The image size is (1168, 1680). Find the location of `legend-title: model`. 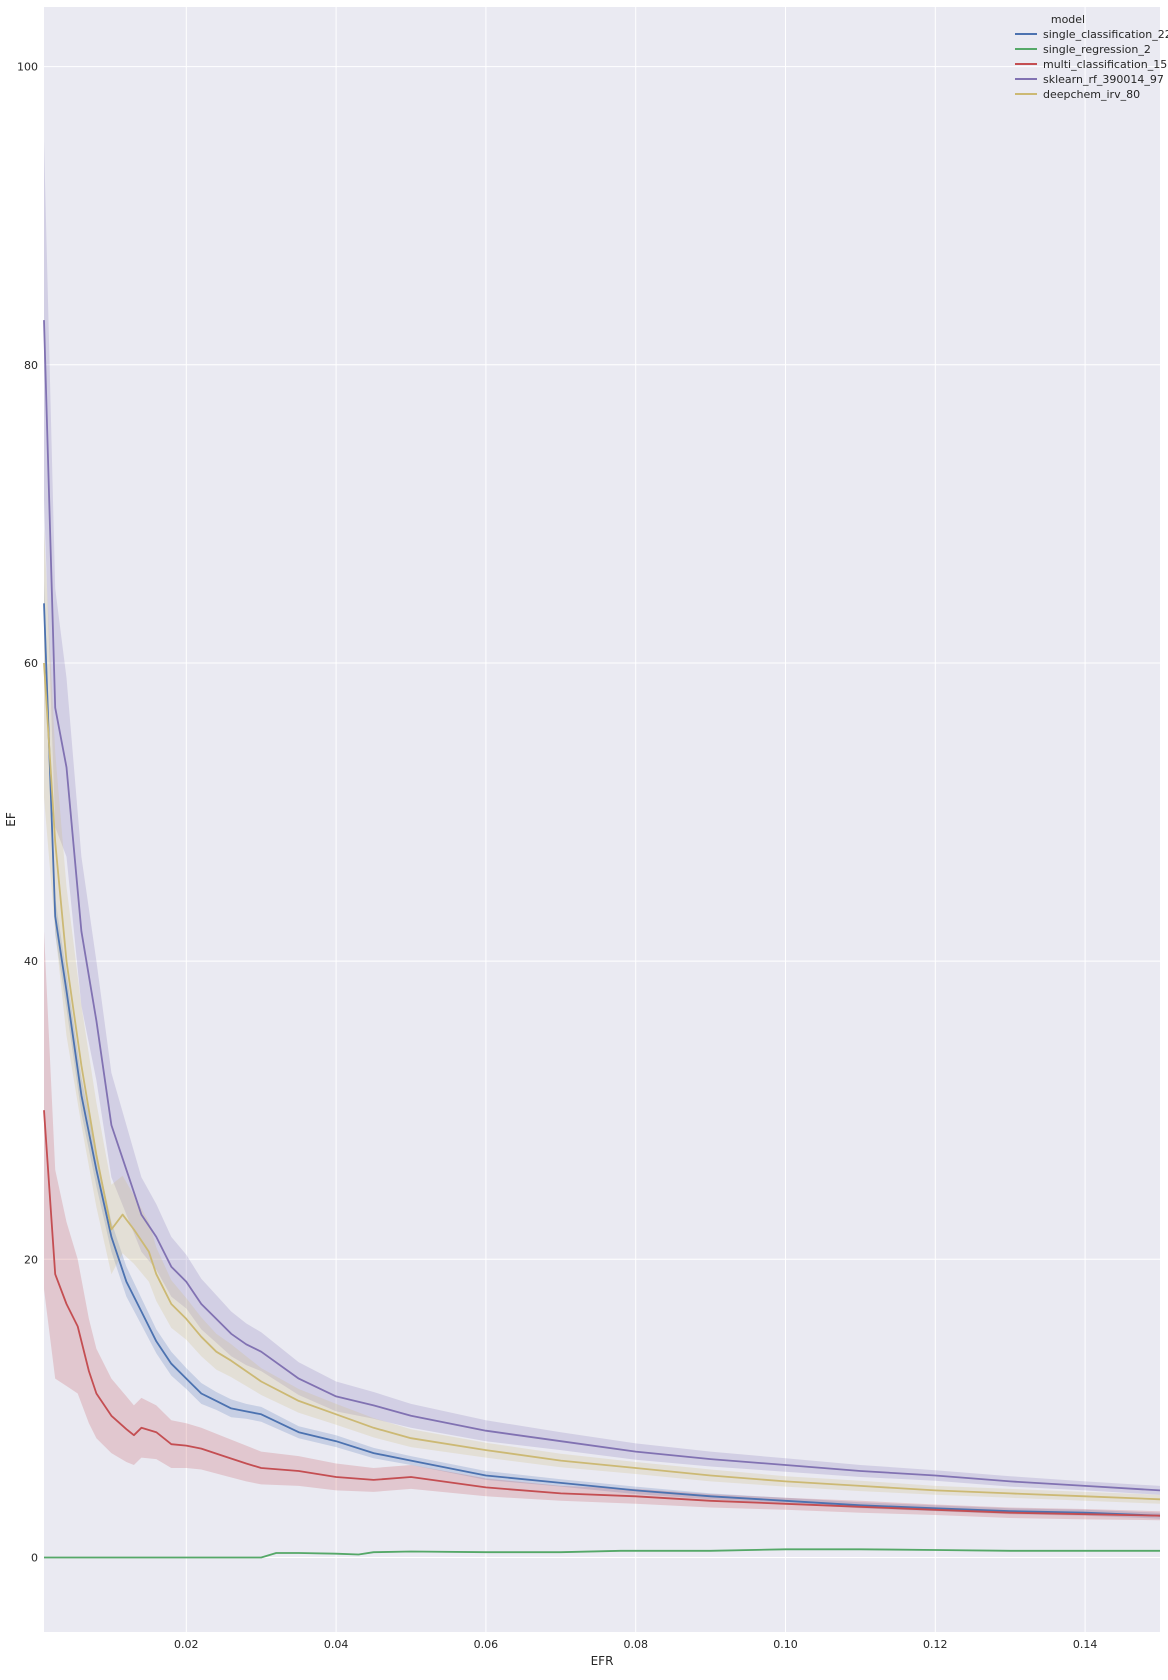

legend-title: model is located at coordinates (1068, 19).